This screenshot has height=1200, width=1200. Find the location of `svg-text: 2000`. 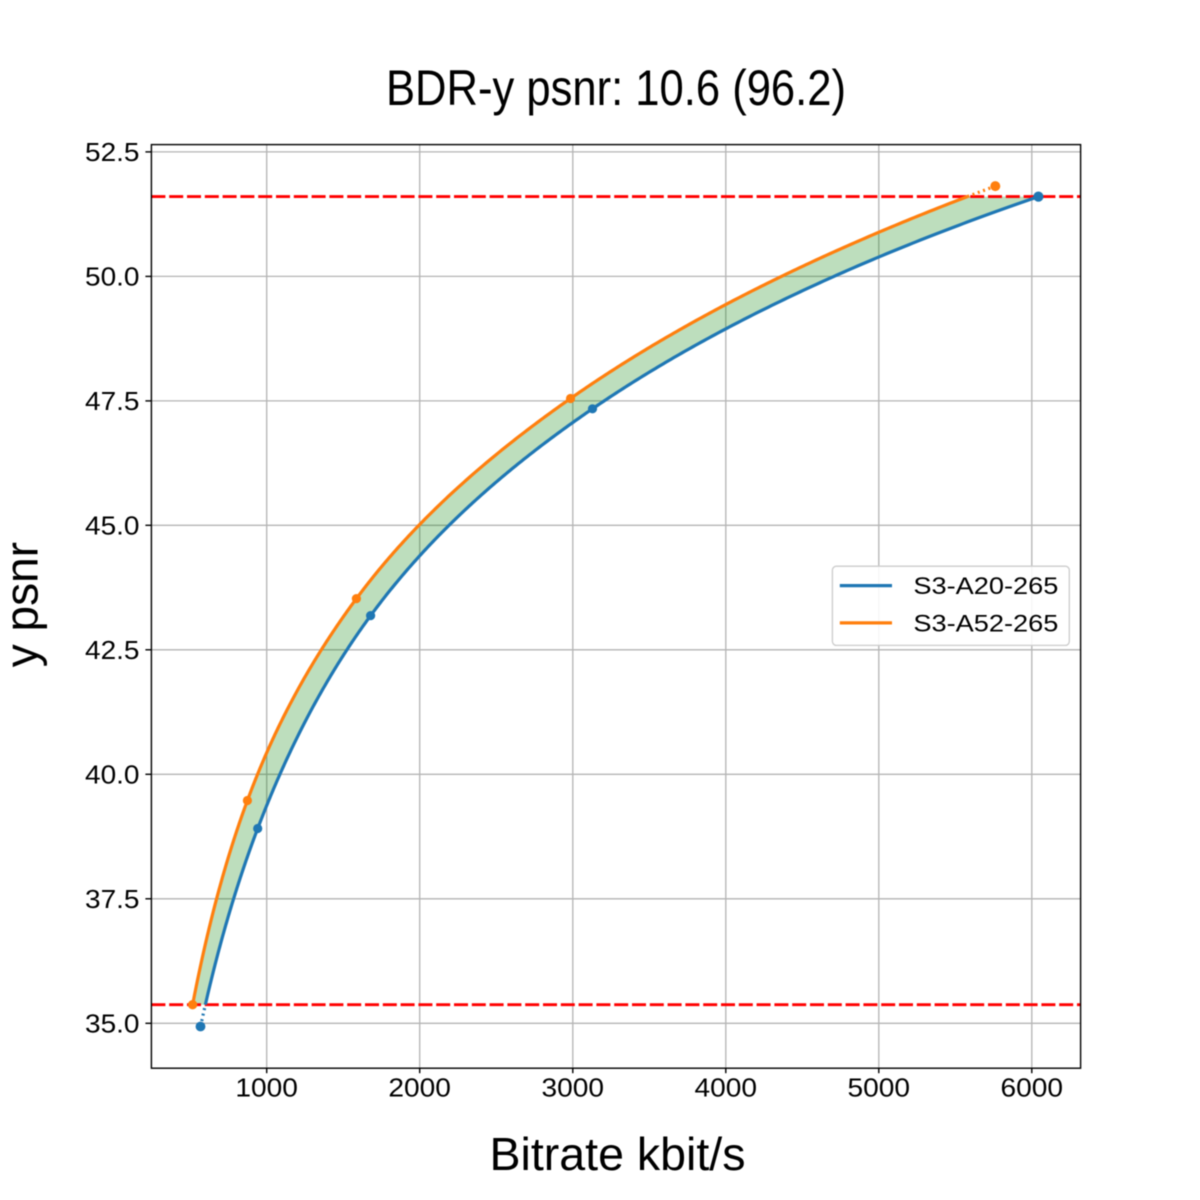

svg-text: 2000 is located at coordinates (419, 1088).